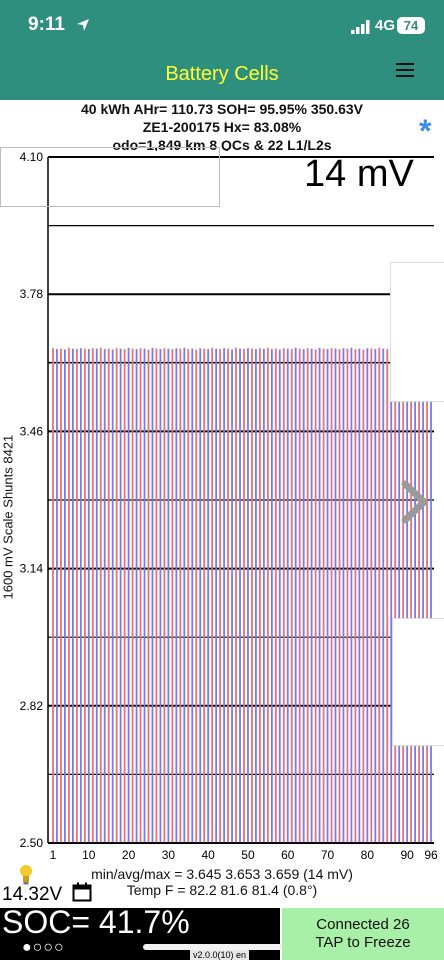 This screenshot has height=960, width=444. What do you see at coordinates (32, 894) in the screenshot?
I see `aux-battery-voltage: 14.32V` at bounding box center [32, 894].